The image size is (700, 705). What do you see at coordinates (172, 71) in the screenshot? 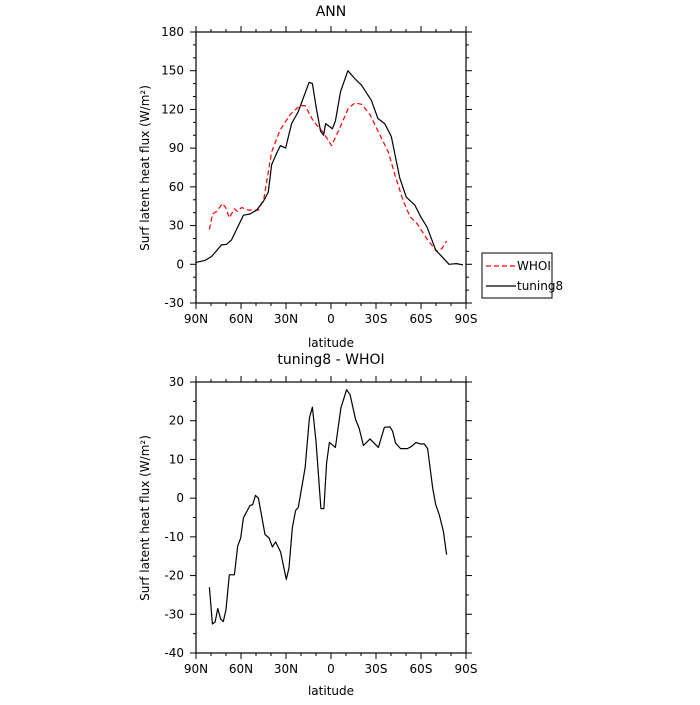
I see `y-tick-label: 150` at bounding box center [172, 71].